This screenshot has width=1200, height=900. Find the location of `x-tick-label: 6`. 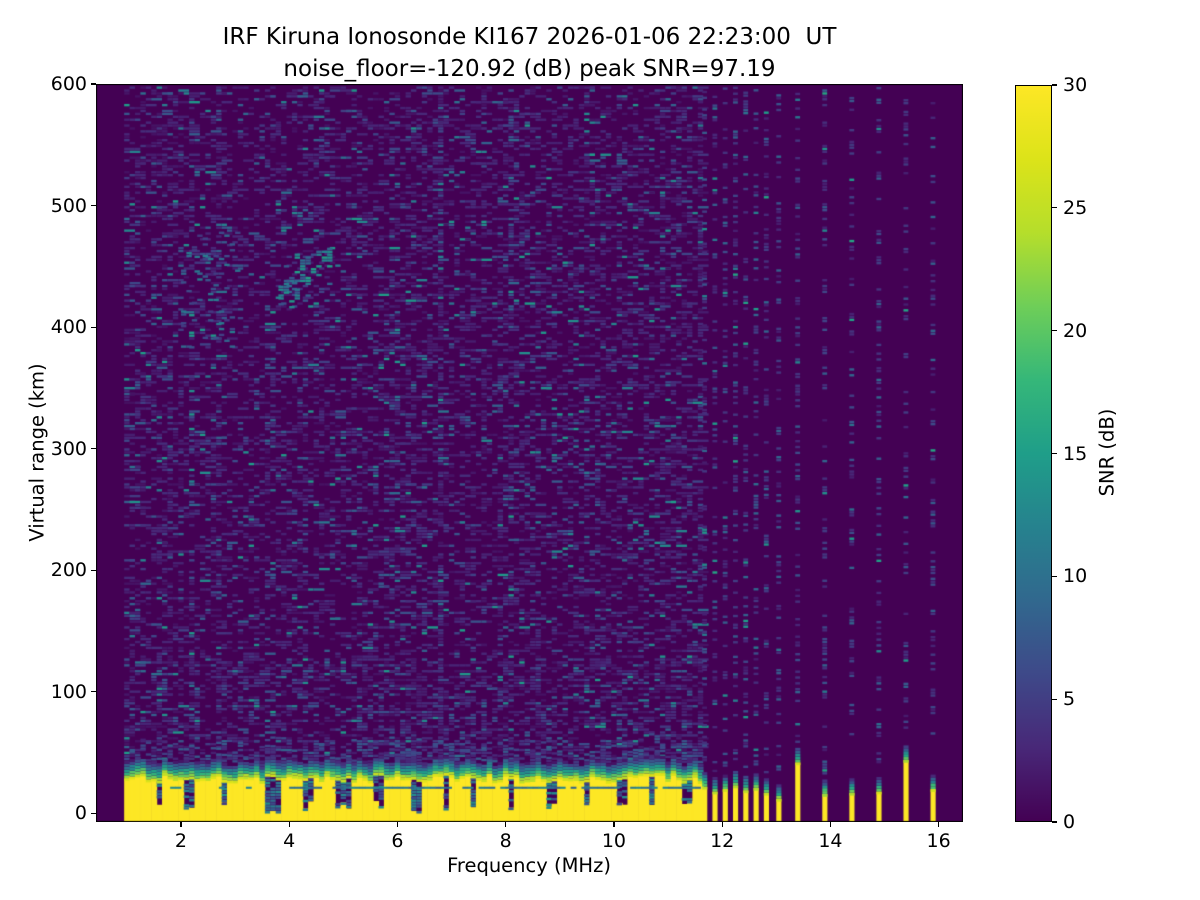

x-tick-label: 6 is located at coordinates (397, 841).